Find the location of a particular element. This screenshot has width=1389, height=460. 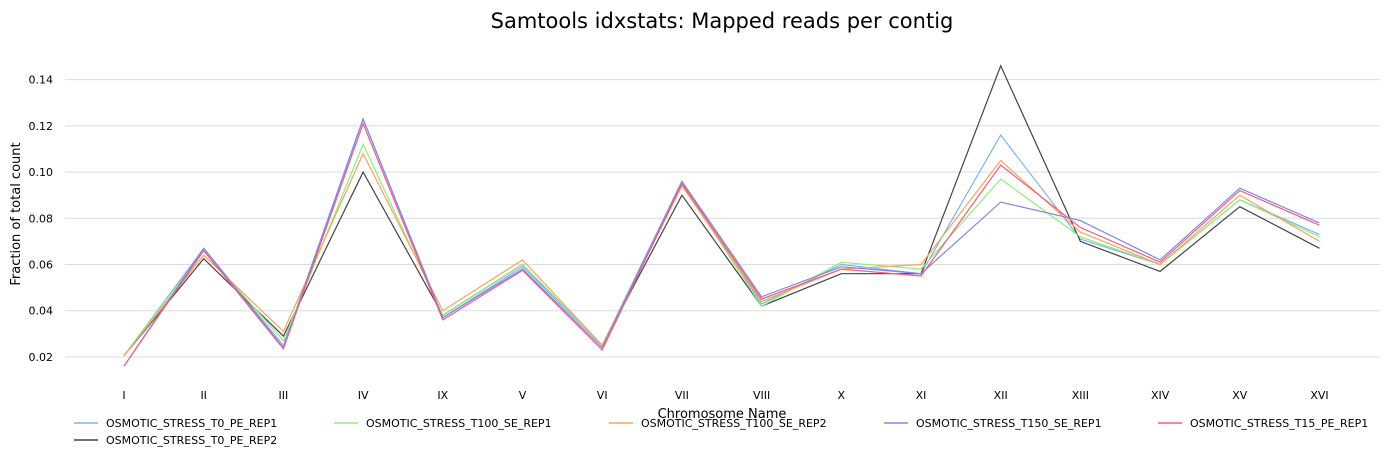

x-tick-label: VII is located at coordinates (682, 395).